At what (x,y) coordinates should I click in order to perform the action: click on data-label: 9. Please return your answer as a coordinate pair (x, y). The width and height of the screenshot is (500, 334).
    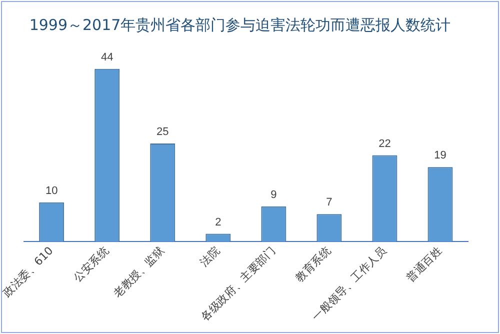
    Looking at the image, I should click on (273, 194).